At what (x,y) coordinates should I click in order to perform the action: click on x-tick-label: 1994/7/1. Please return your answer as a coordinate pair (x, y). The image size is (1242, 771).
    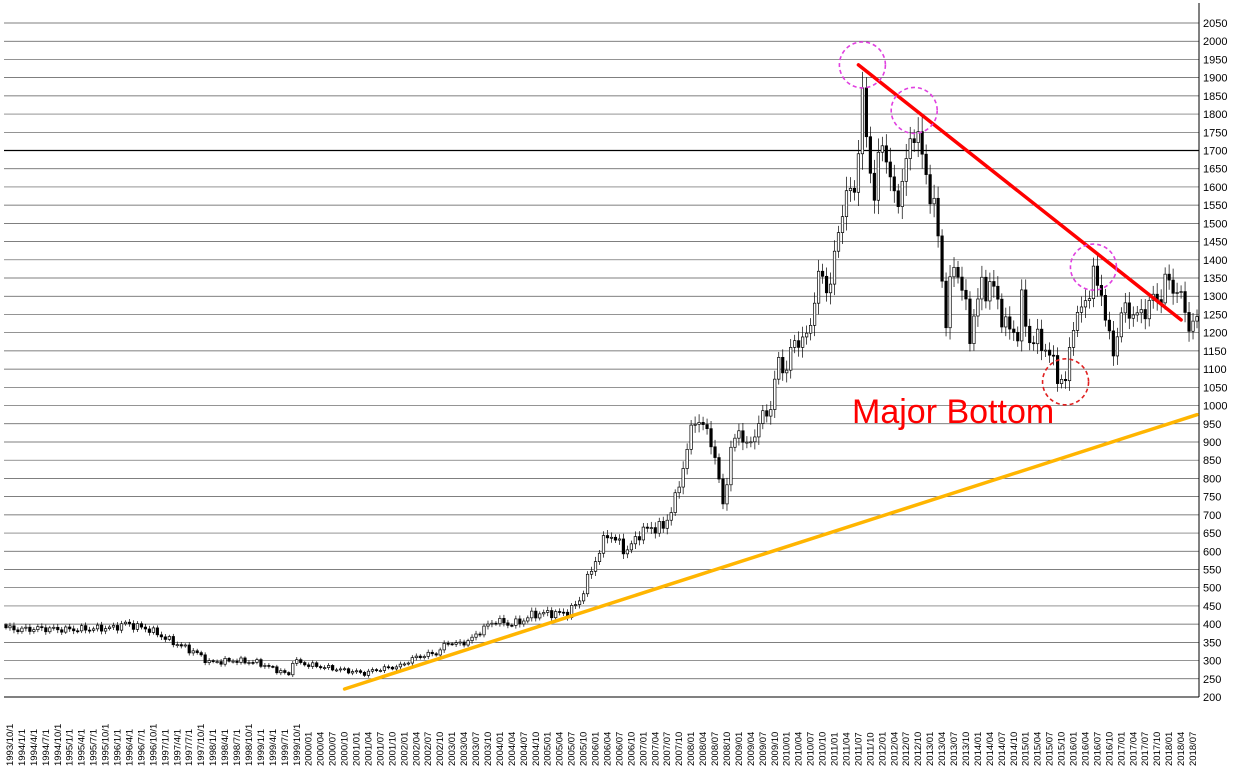
    Looking at the image, I should click on (46, 747).